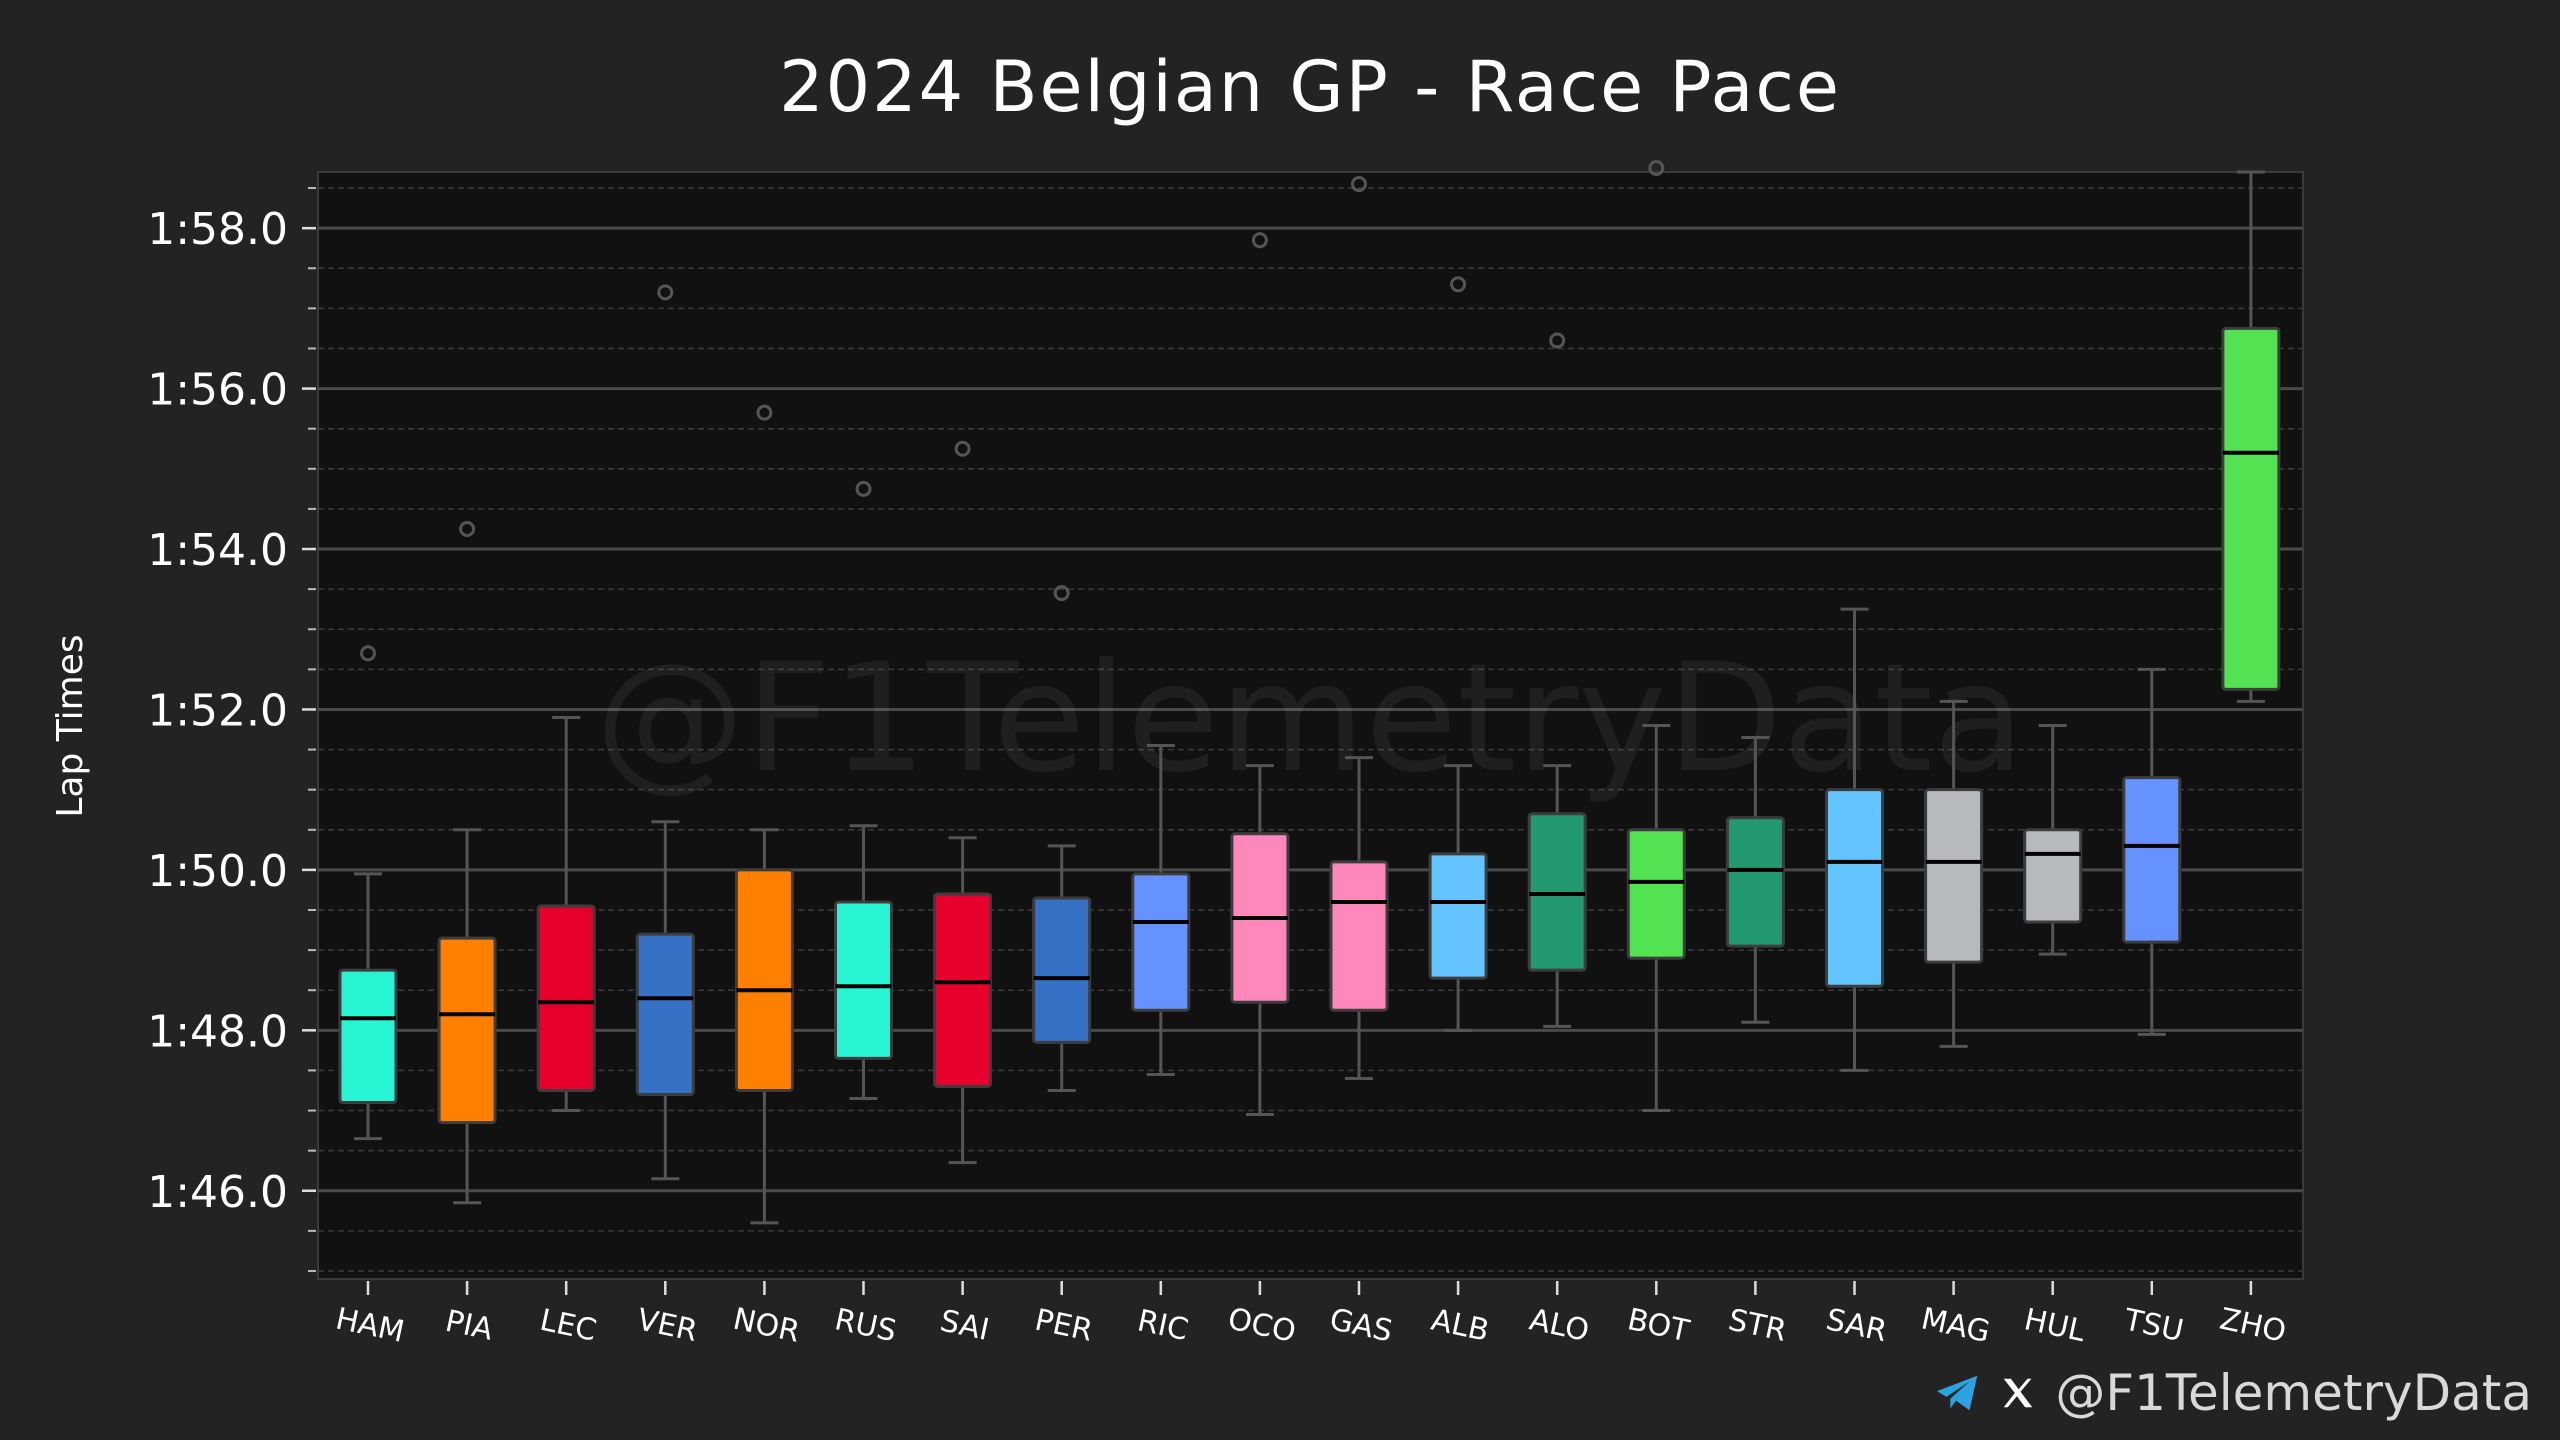  Describe the element at coordinates (2054, 1325) in the screenshot. I see `x-tick-label: HUL` at that location.